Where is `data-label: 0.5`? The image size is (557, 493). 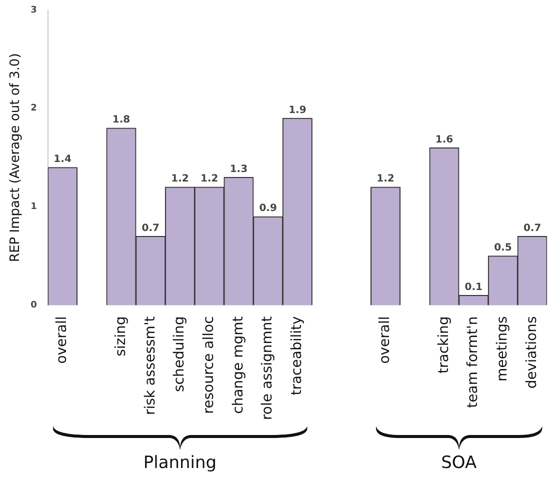
data-label: 0.5 is located at coordinates (503, 248).